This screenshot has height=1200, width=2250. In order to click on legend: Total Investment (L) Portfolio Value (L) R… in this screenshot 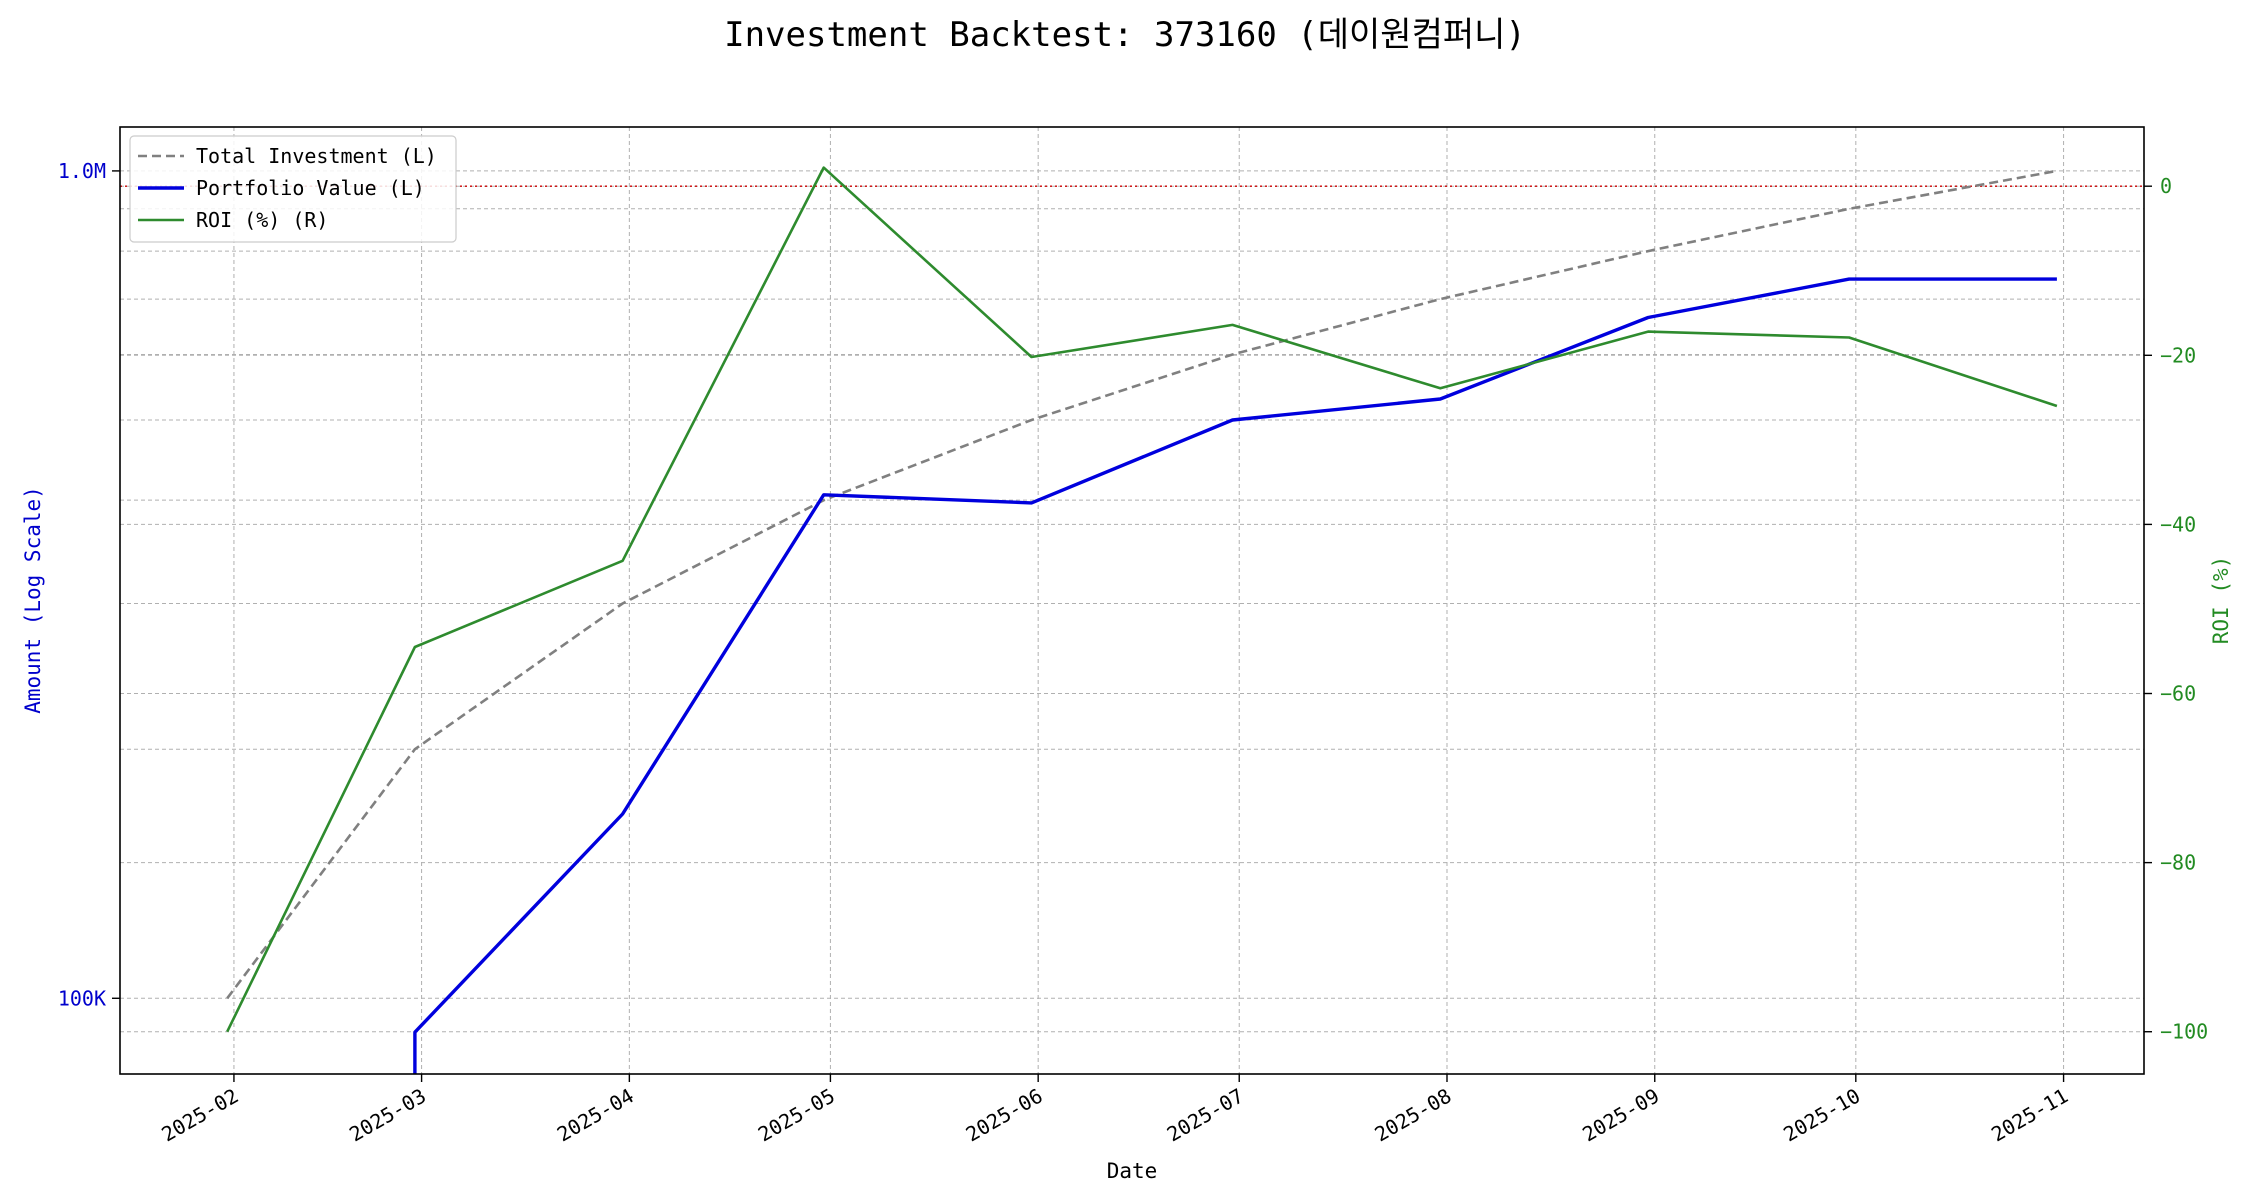, I will do `click(293, 189)`.